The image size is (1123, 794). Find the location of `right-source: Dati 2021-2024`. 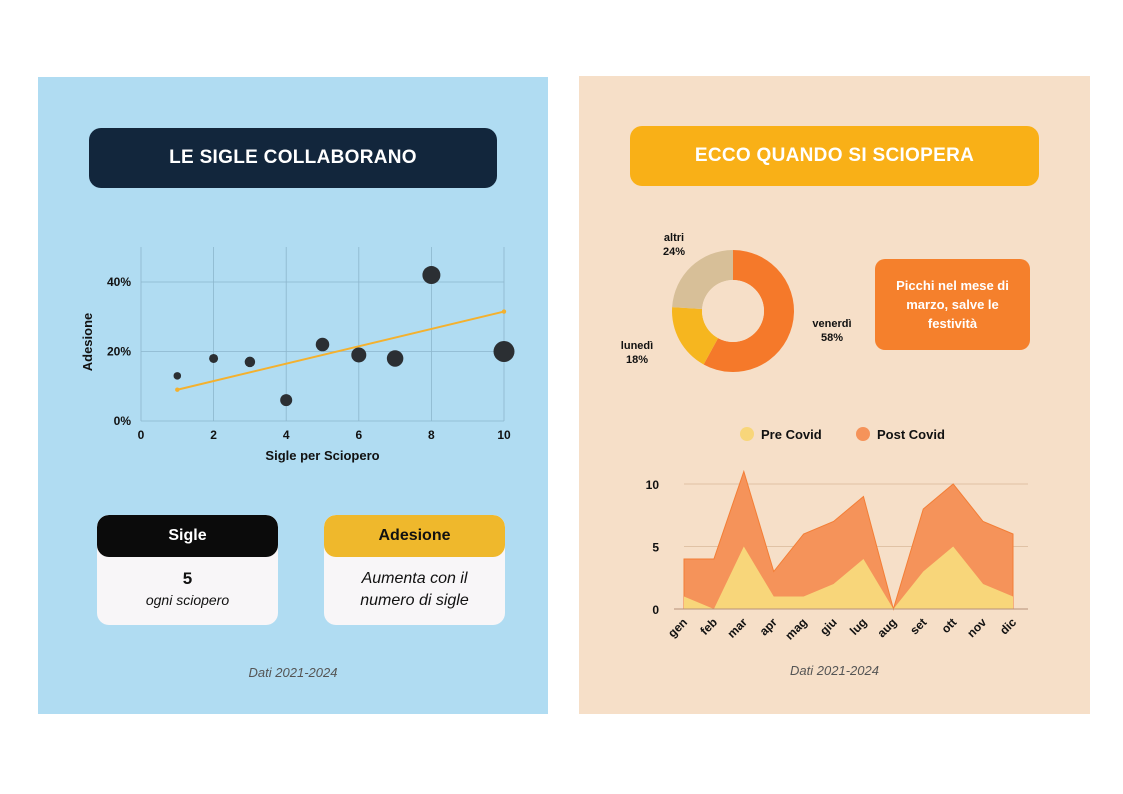

right-source: Dati 2021-2024 is located at coordinates (834, 670).